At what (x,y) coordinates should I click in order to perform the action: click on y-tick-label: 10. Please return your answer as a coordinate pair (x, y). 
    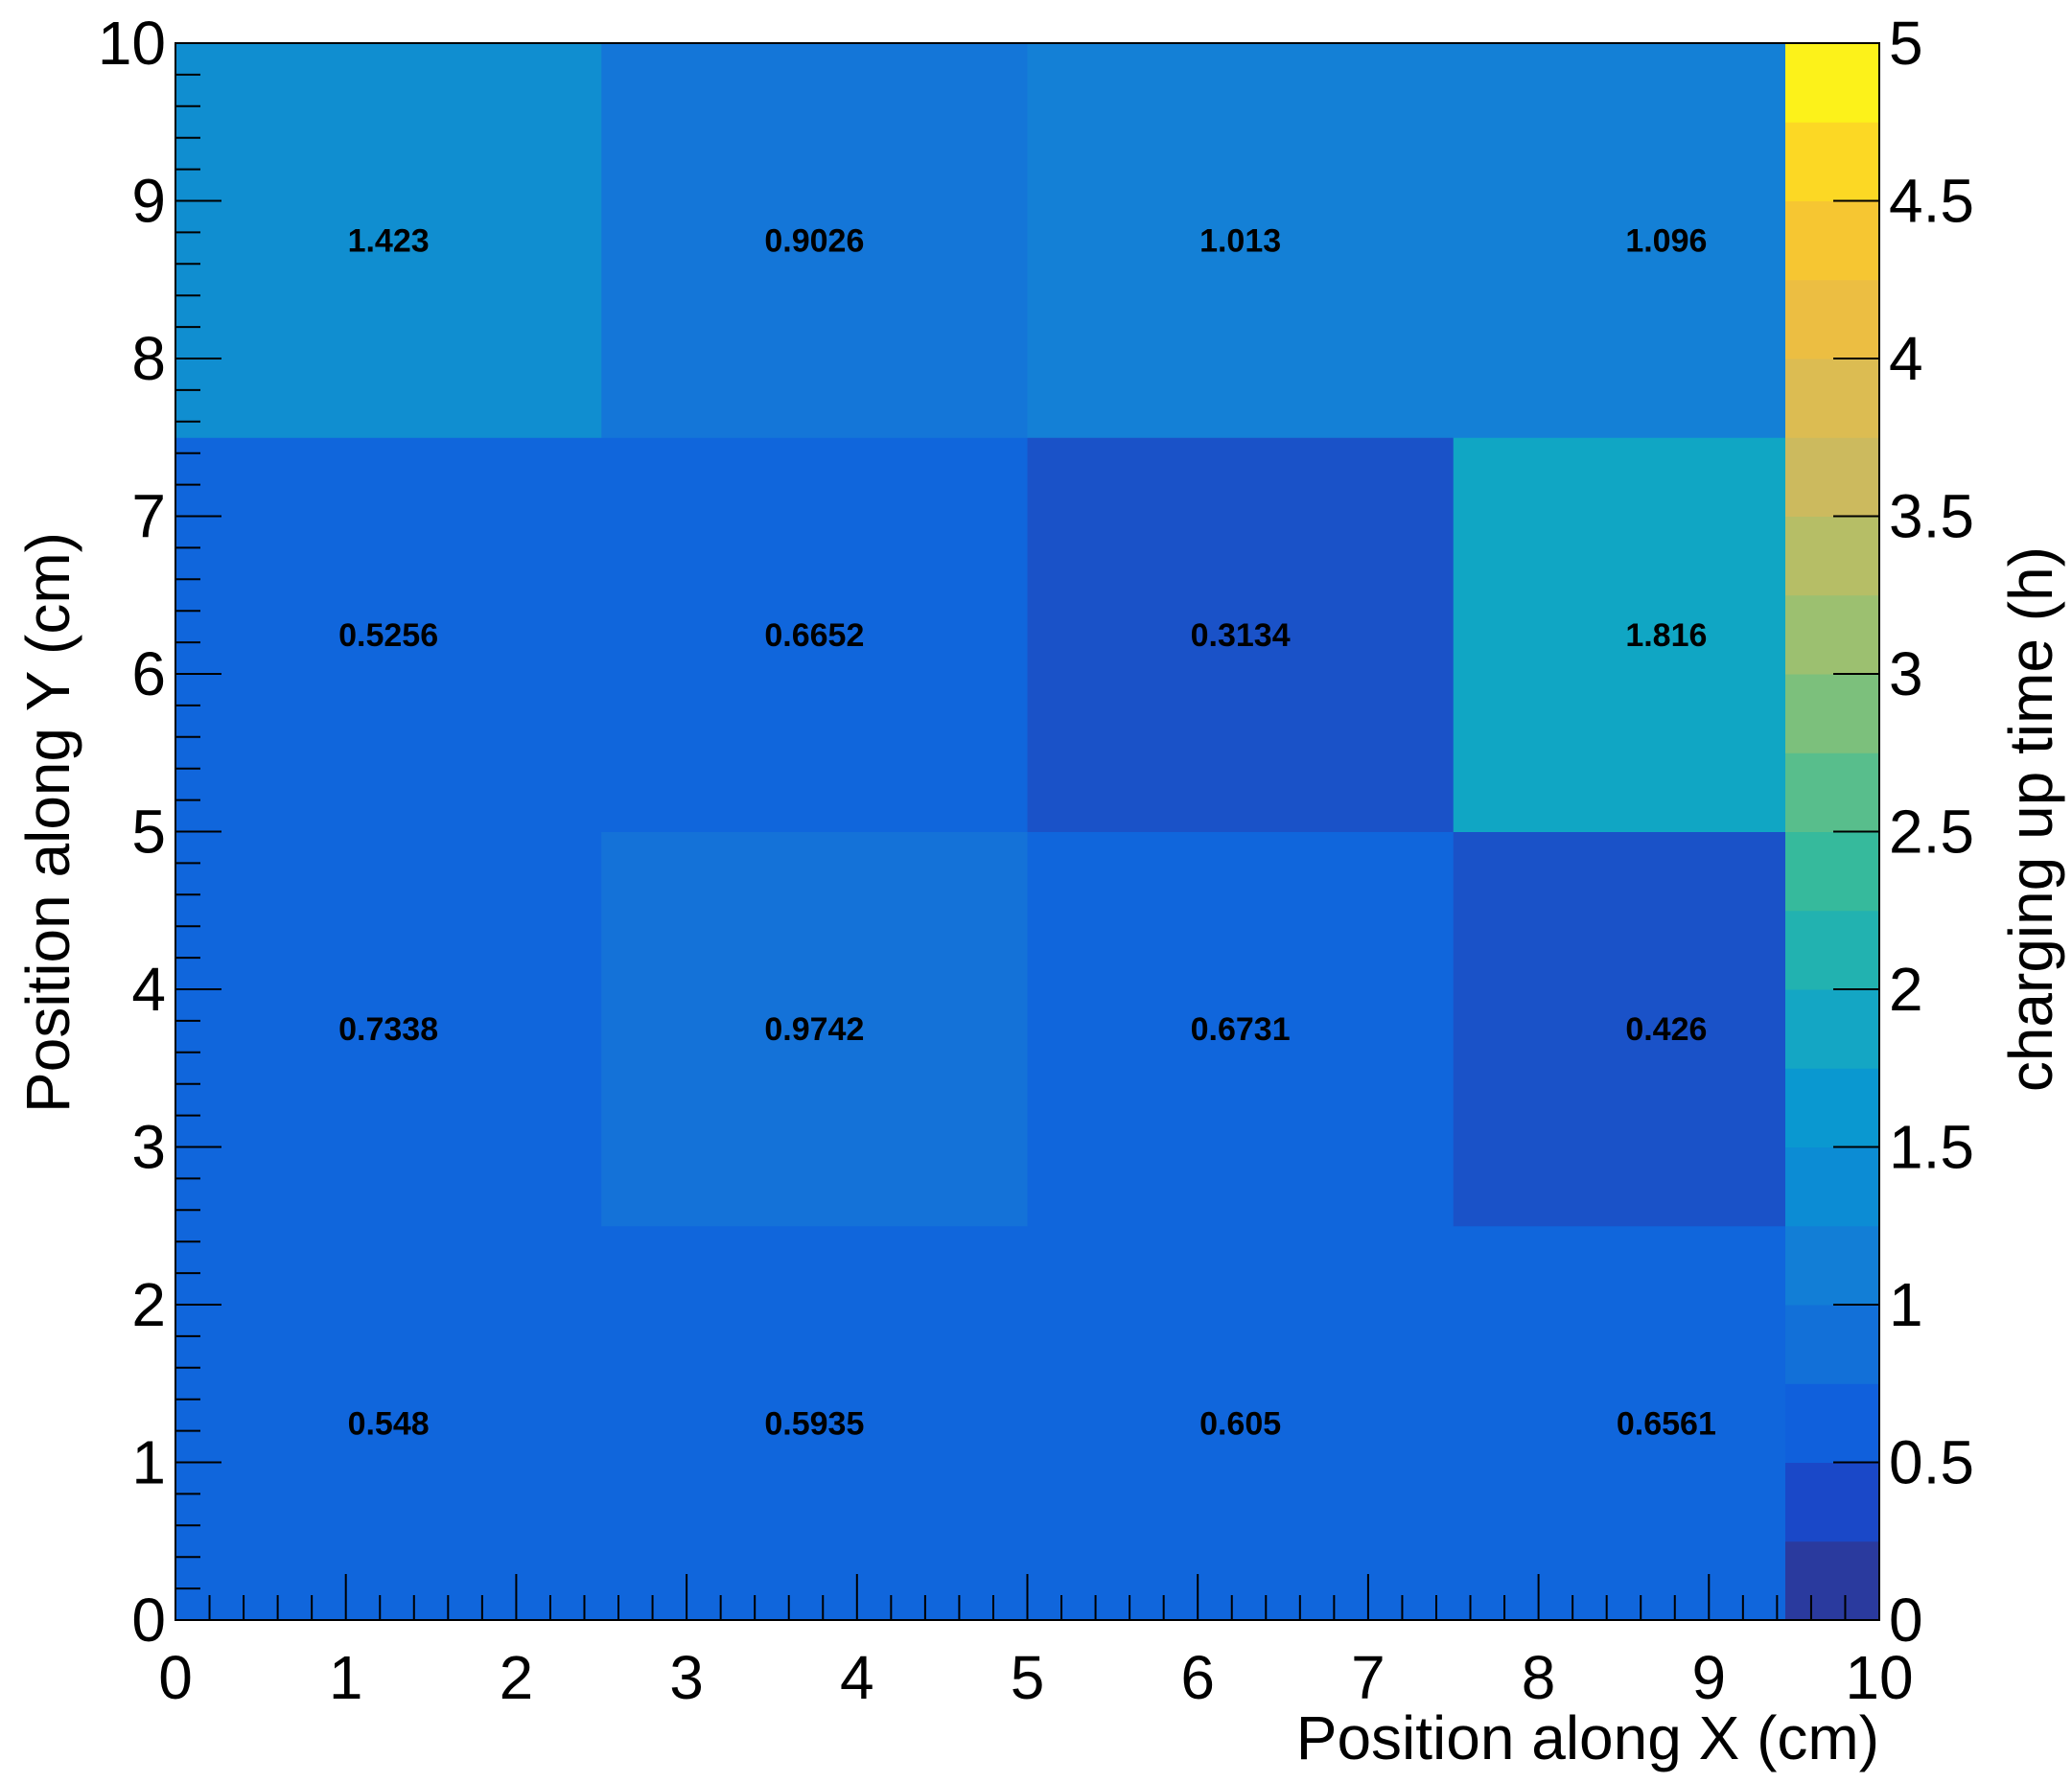
    Looking at the image, I should click on (132, 43).